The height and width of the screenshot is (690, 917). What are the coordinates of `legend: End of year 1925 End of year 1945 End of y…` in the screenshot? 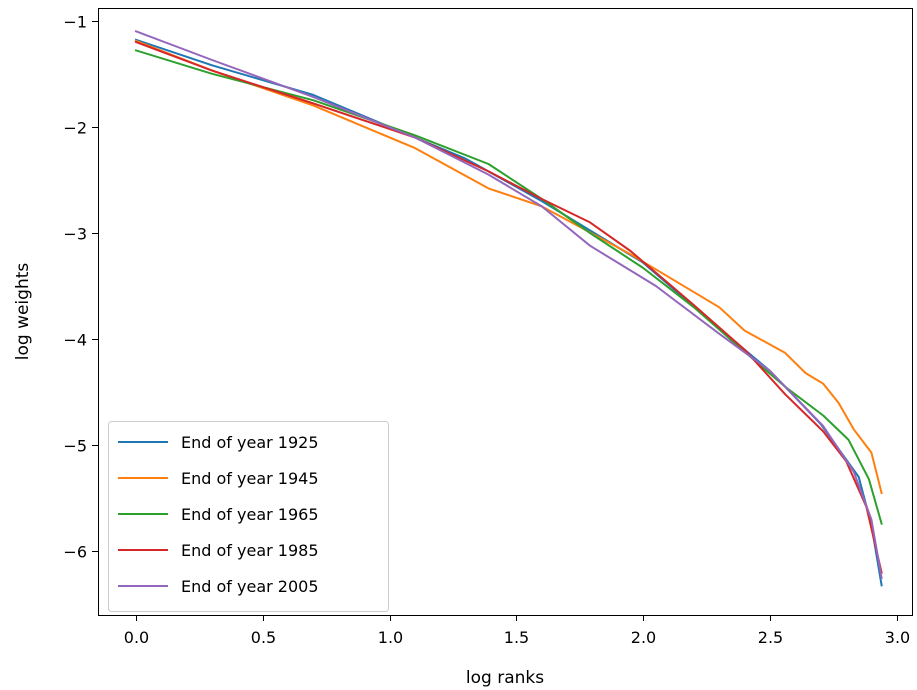 It's located at (248, 516).